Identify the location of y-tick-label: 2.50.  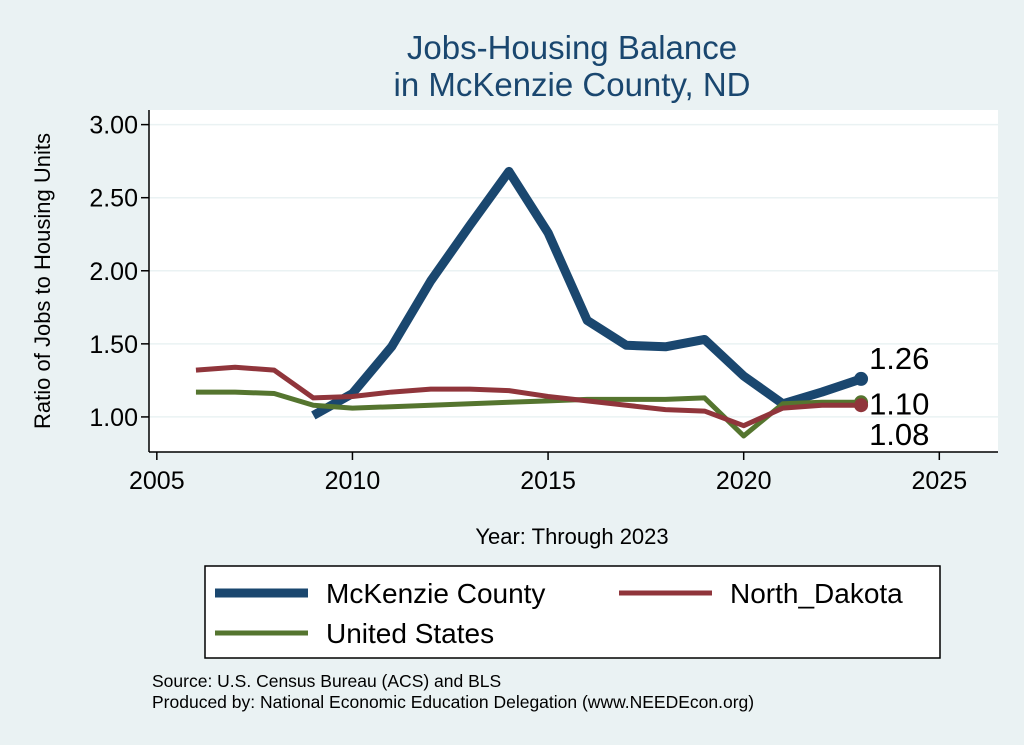
(113, 199).